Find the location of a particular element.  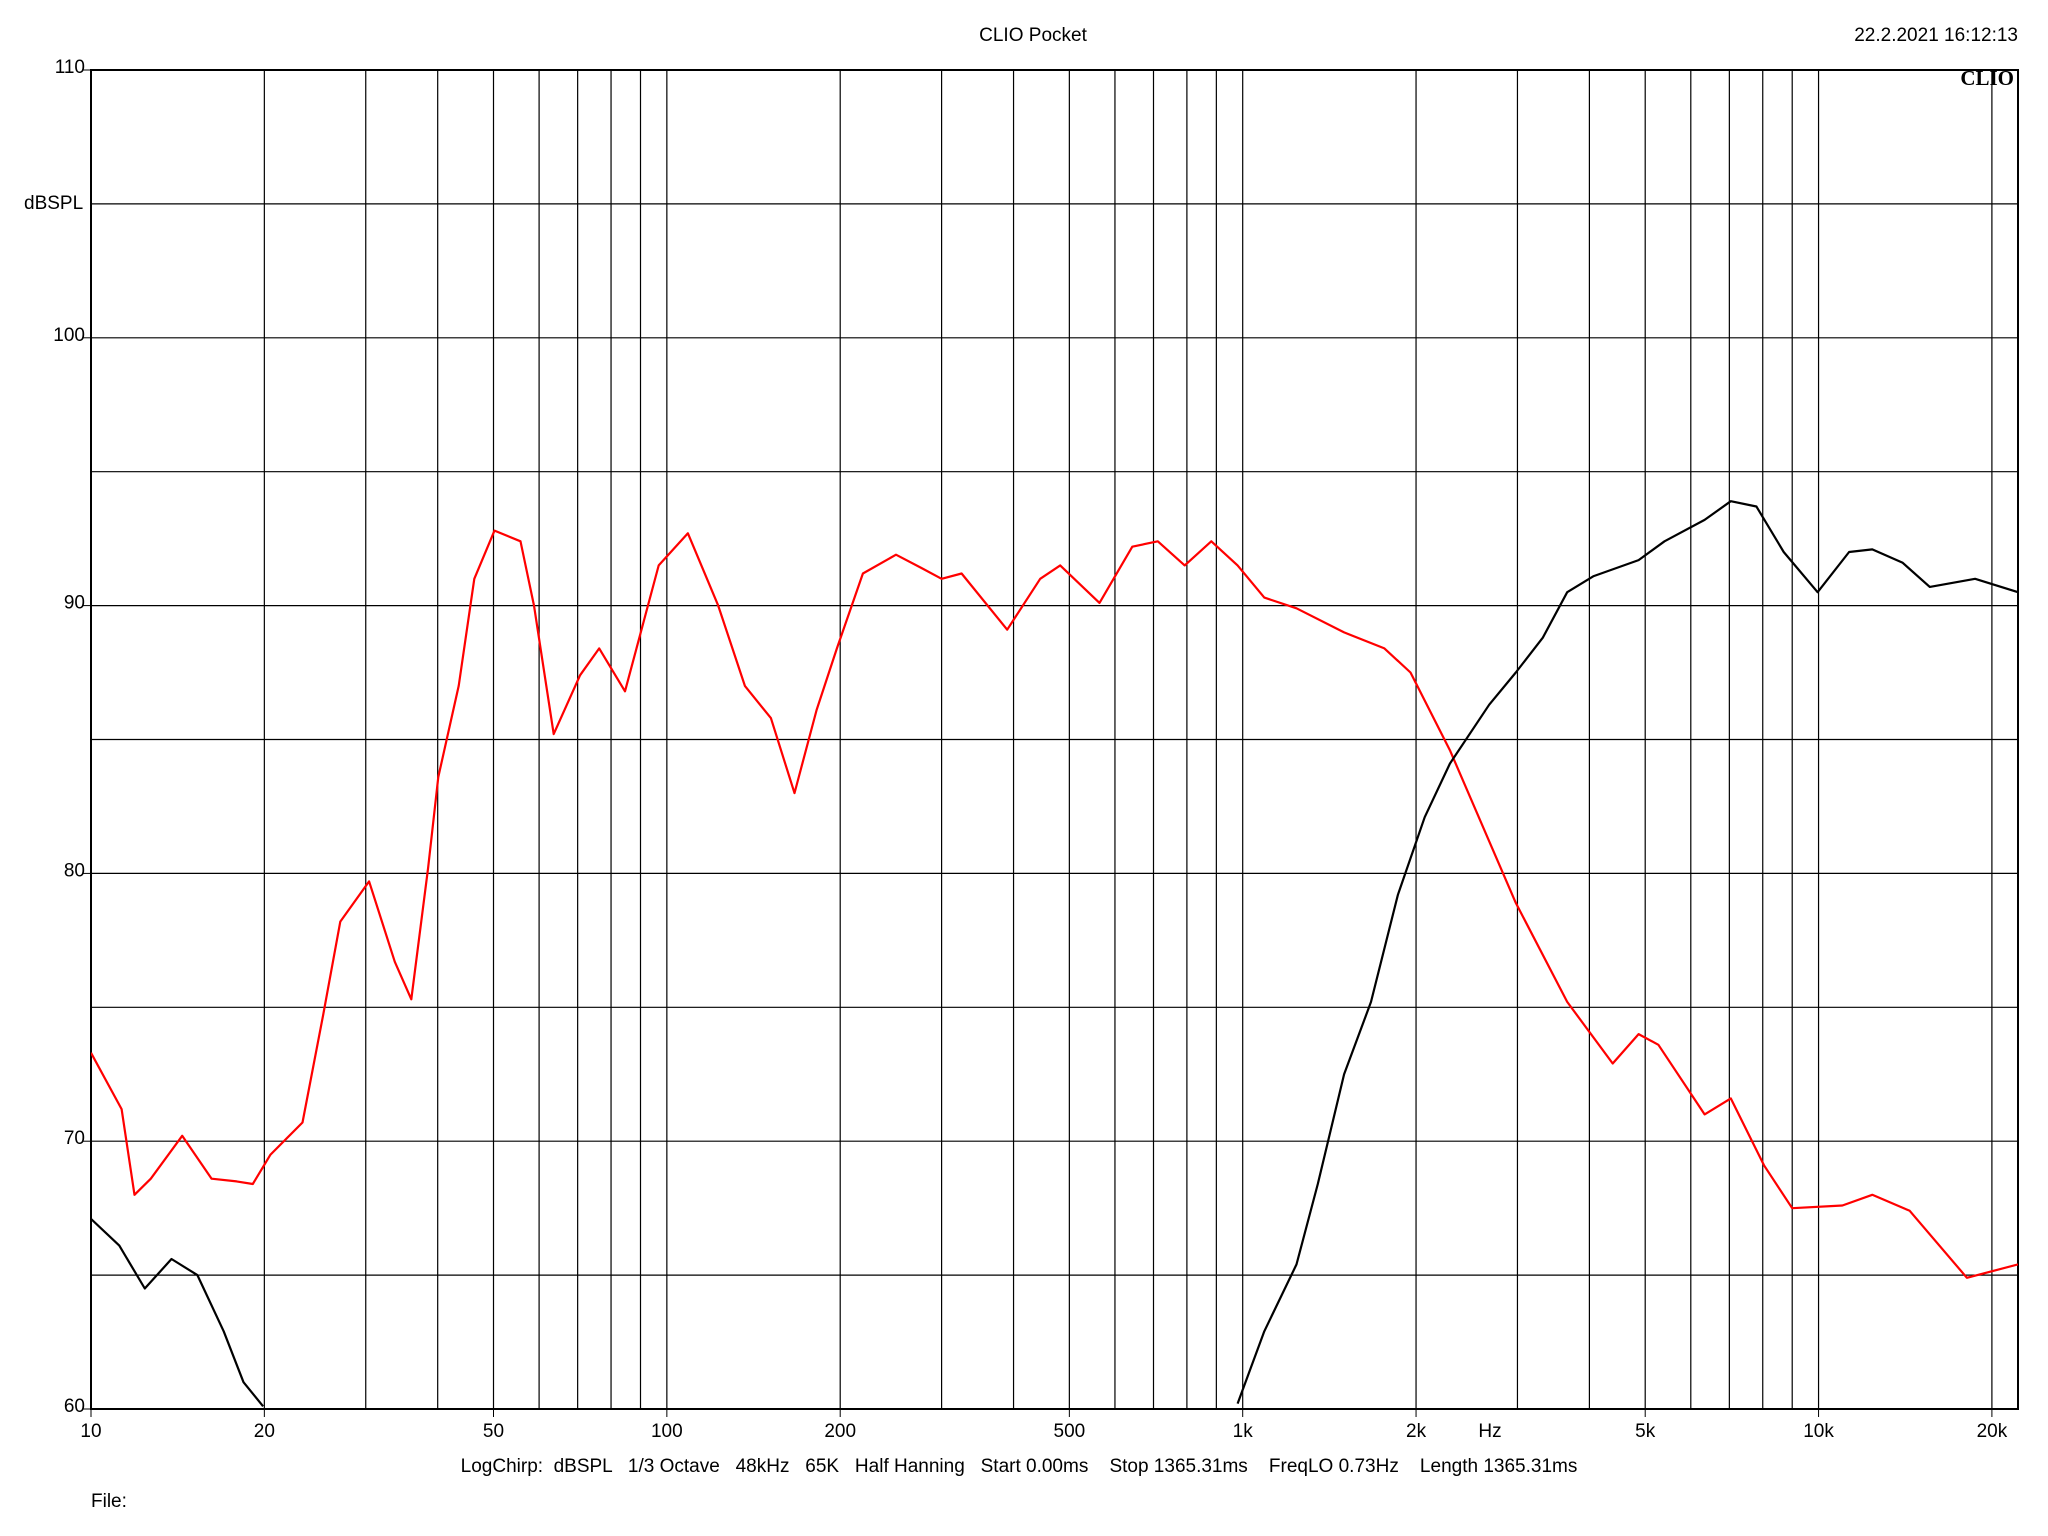

y-tick-label: 60 is located at coordinates (74, 1406).